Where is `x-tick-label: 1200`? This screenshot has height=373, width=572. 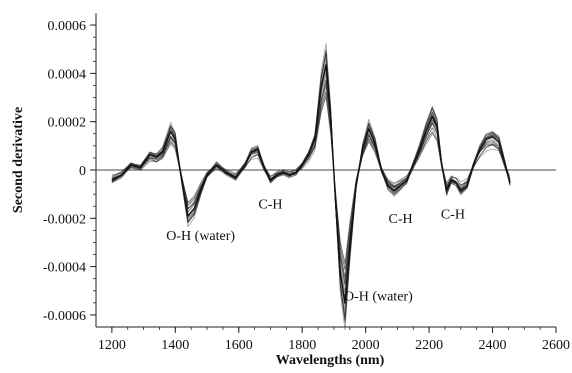
x-tick-label: 1200 is located at coordinates (112, 345).